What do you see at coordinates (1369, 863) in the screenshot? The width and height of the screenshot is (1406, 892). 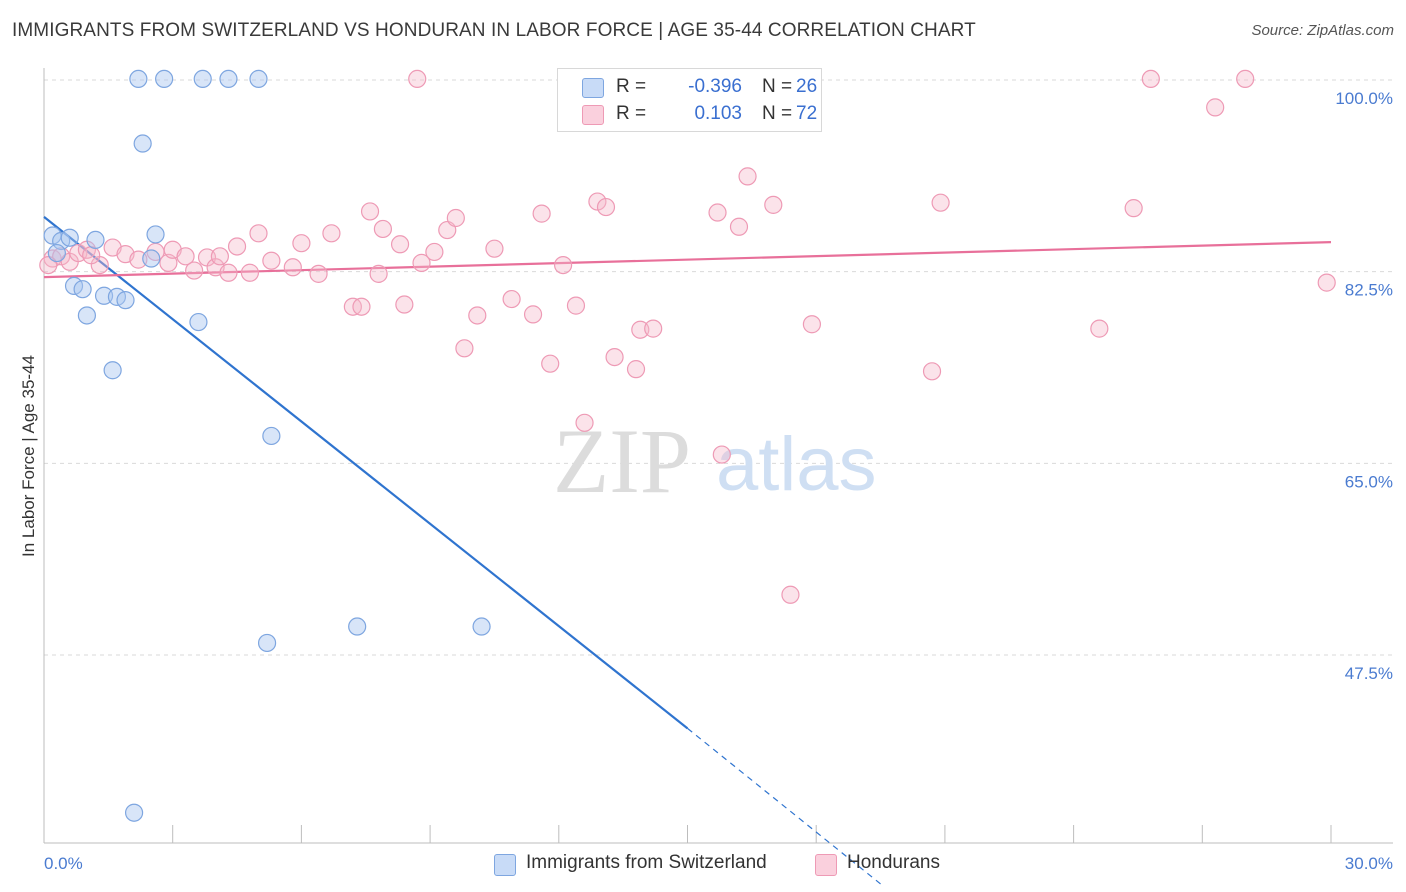 I see `x-tick-label-max: 30.0%` at bounding box center [1369, 863].